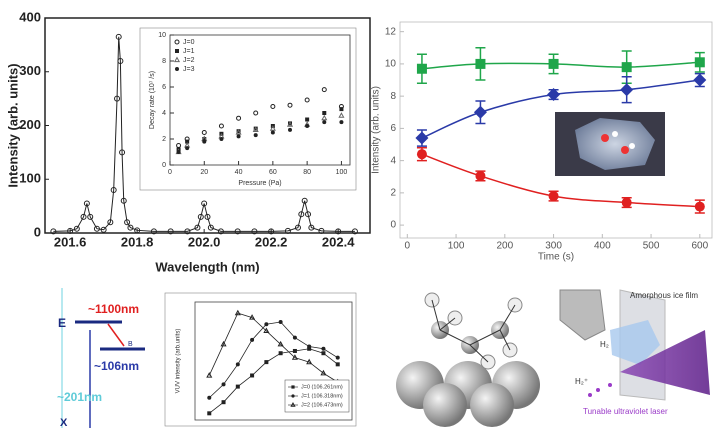 Image resolution: width=718 pixels, height=428 pixels. I want to click on x-tick-label: 202.4, so click(338, 241).